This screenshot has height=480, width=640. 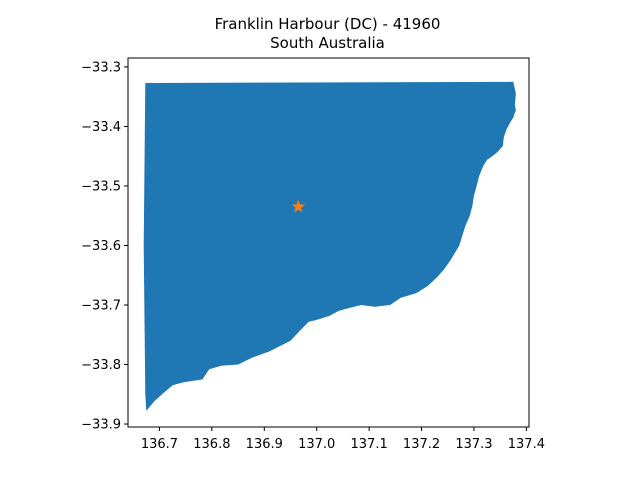 What do you see at coordinates (473, 444) in the screenshot?
I see `x-tick-label: 137.3` at bounding box center [473, 444].